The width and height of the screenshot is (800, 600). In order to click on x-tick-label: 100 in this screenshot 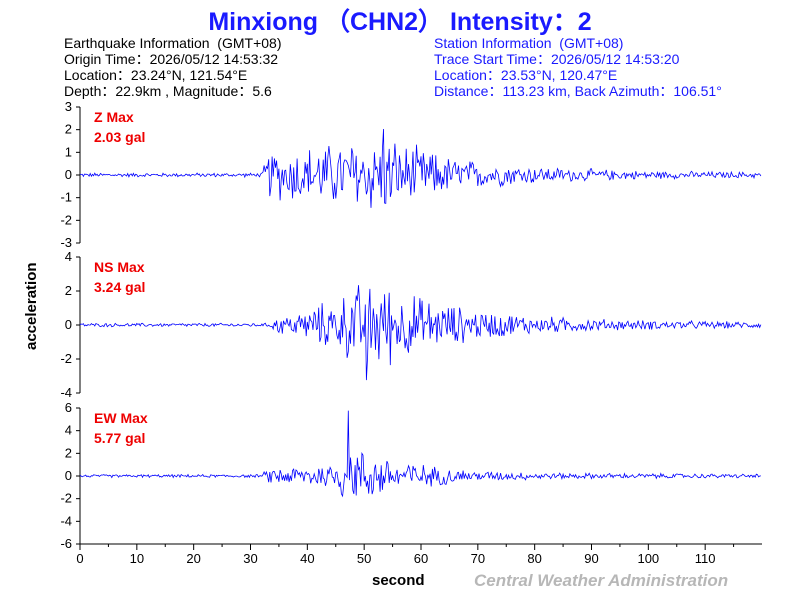, I will do `click(648, 558)`.